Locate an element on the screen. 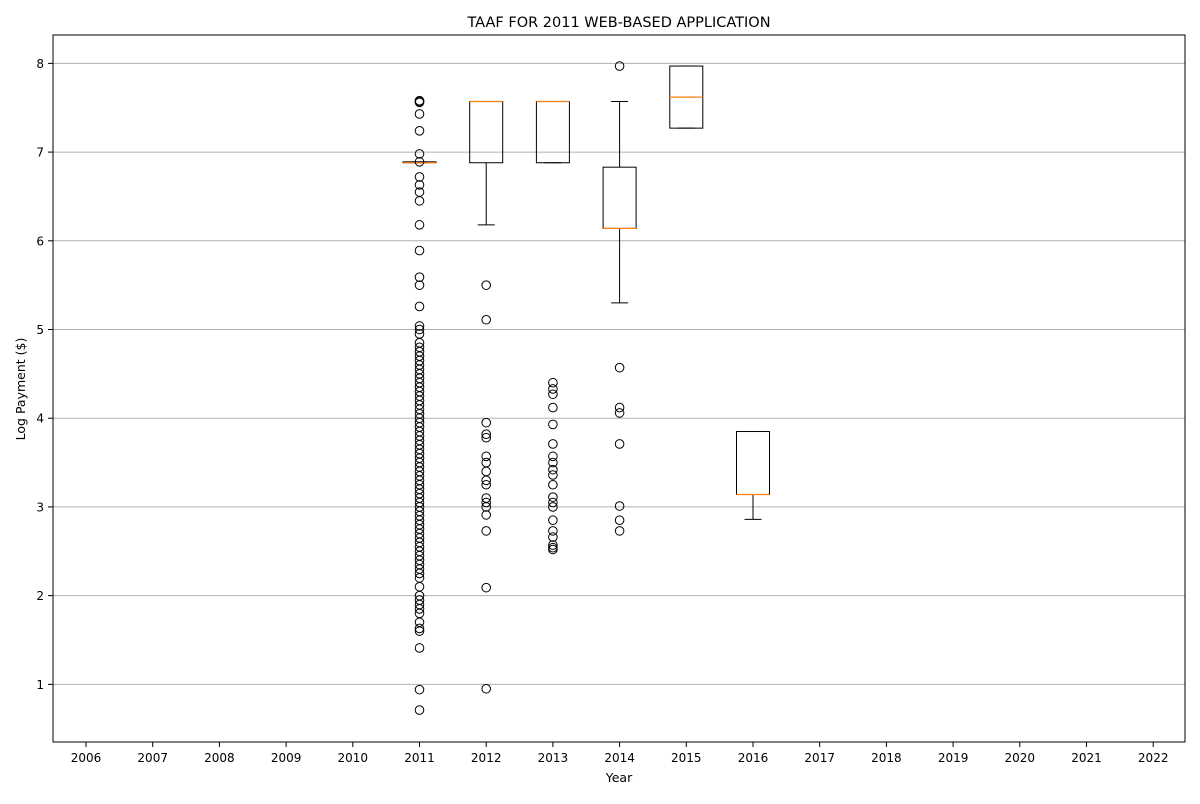  box-group-2016 is located at coordinates (753, 475).